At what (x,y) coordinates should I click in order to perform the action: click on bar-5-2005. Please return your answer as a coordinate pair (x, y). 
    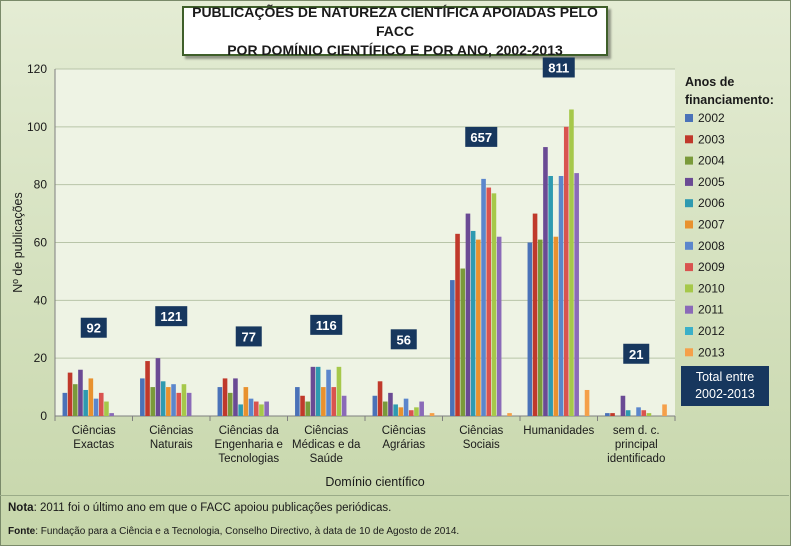
    Looking at the image, I should click on (468, 314).